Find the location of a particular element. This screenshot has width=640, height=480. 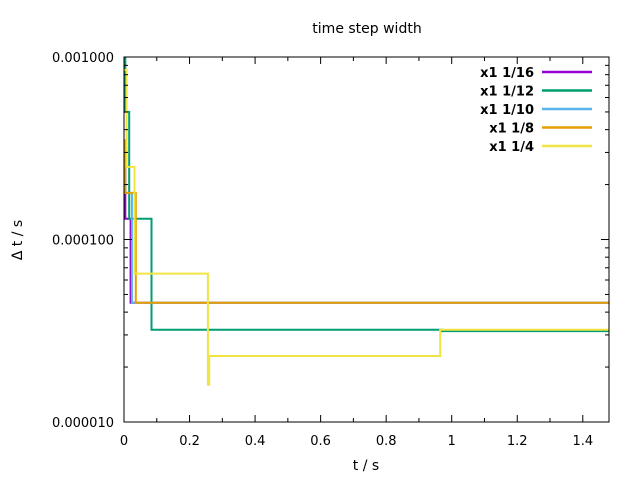

x-tick-label: 0.8 is located at coordinates (386, 441).